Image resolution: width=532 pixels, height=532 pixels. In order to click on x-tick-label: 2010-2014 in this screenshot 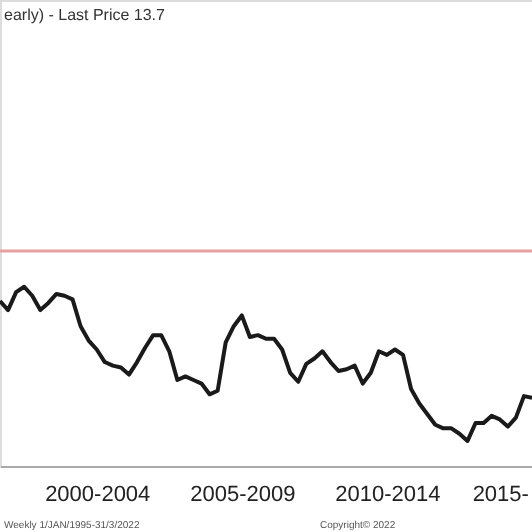, I will do `click(388, 495)`.